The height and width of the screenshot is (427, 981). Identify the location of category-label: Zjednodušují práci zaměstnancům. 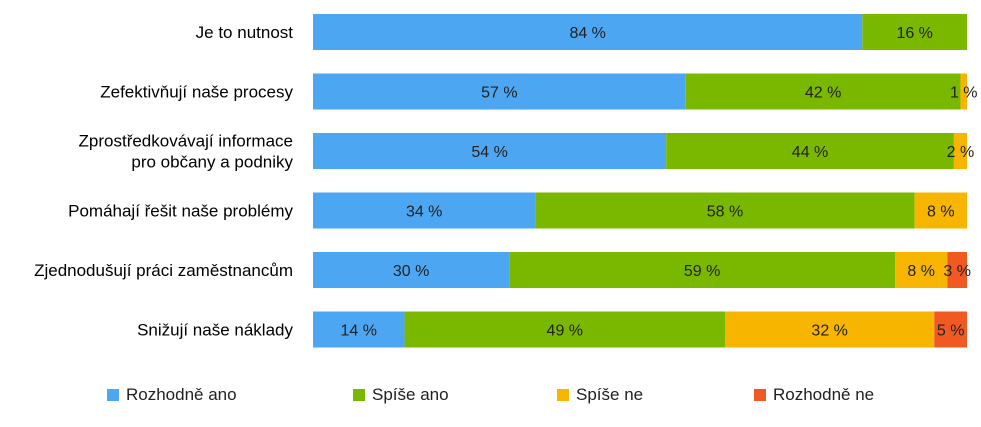
(163, 270).